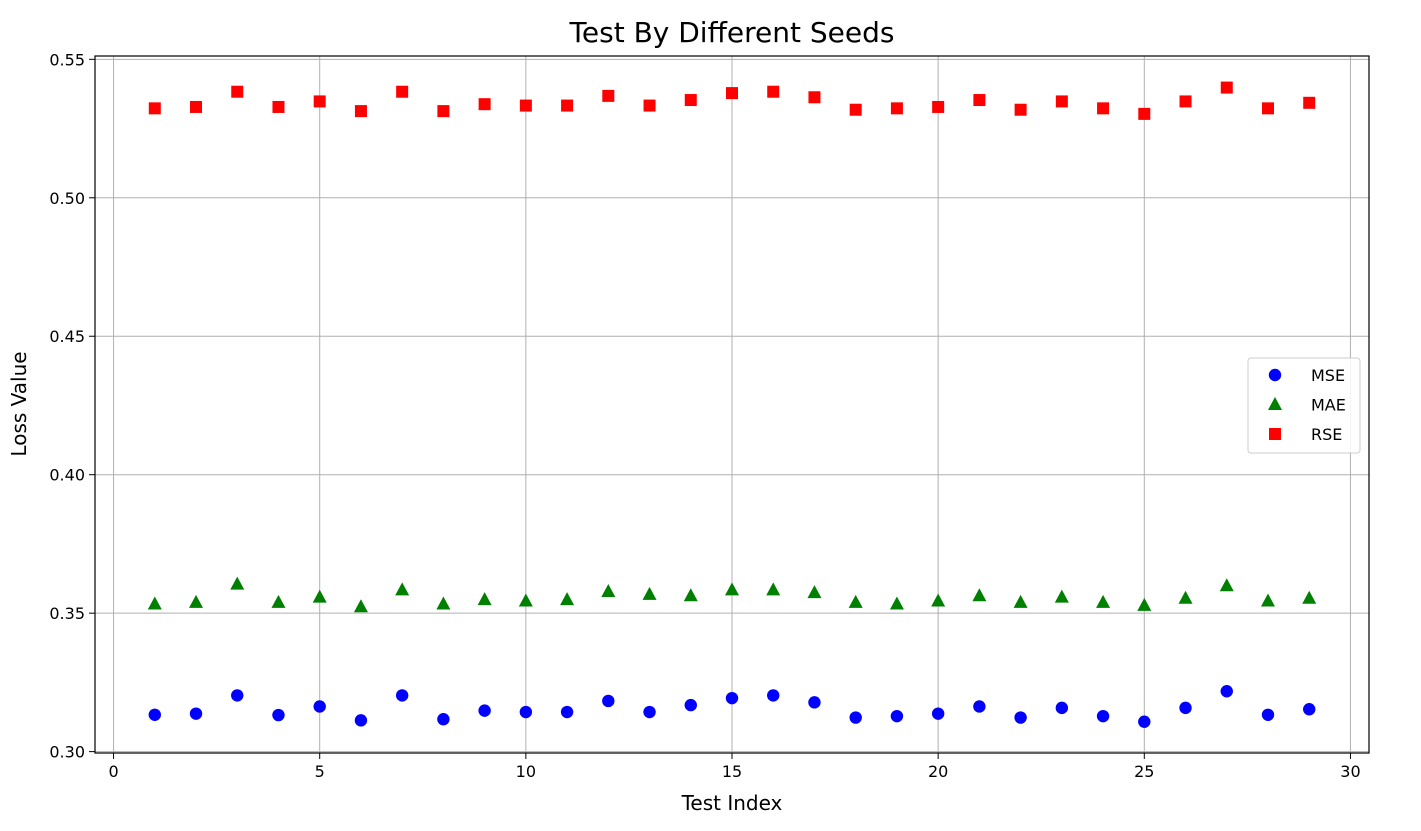  Describe the element at coordinates (938, 771) in the screenshot. I see `x-tick-label: 20` at that location.